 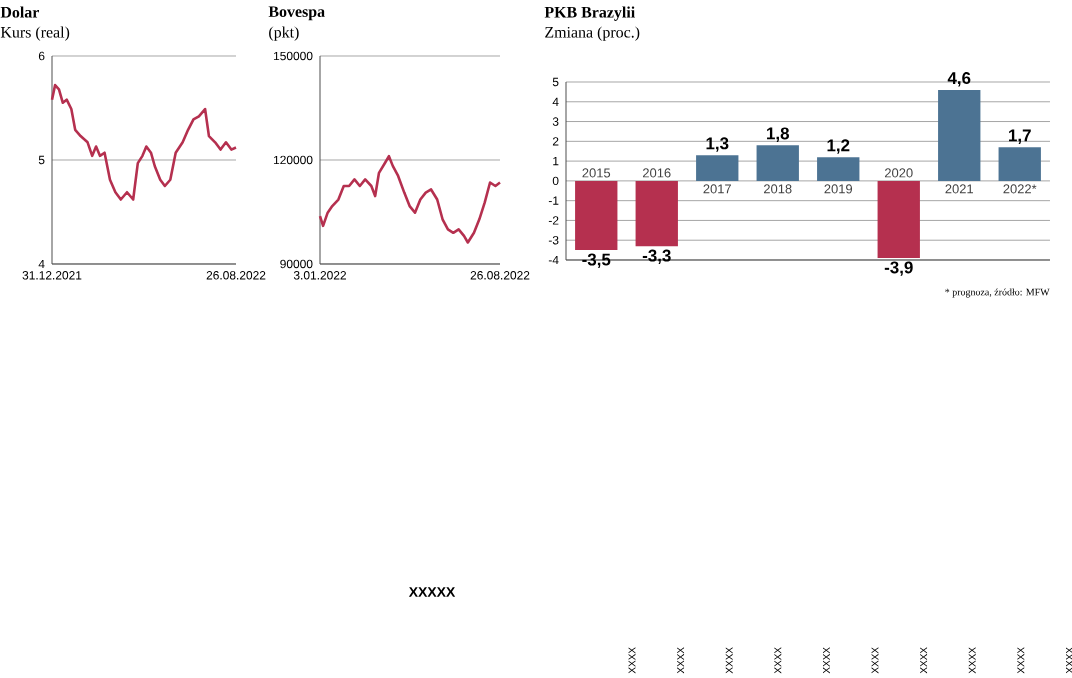 What do you see at coordinates (596, 260) in the screenshot?
I see `data-label: -3,5` at bounding box center [596, 260].